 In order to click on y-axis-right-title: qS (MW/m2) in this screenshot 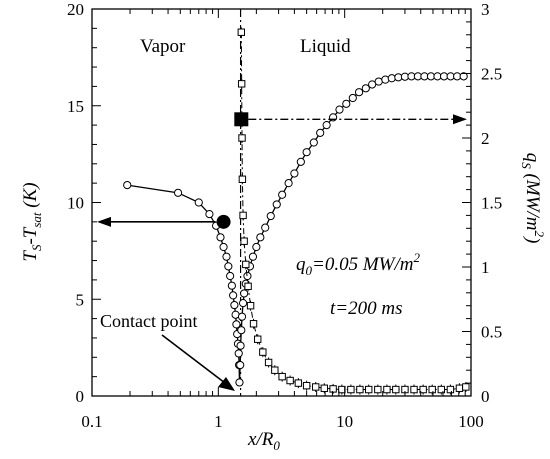, I will do `click(533, 198)`.